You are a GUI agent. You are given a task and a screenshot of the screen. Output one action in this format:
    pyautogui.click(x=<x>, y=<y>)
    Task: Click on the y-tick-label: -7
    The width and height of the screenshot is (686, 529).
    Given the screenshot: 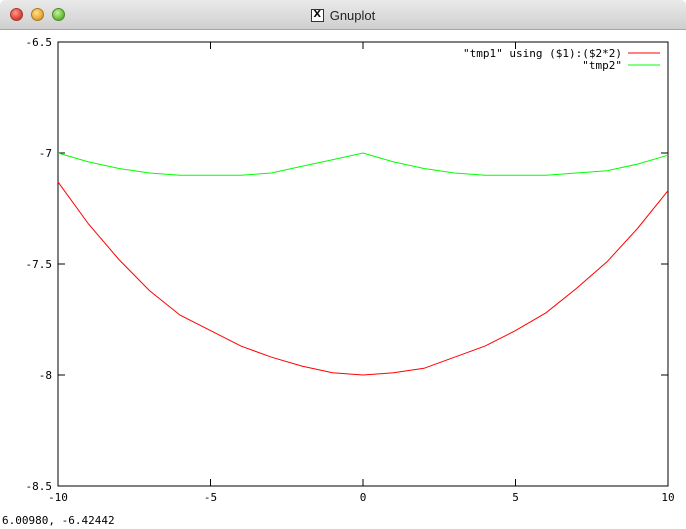 What is the action you would take?
    pyautogui.click(x=45, y=153)
    